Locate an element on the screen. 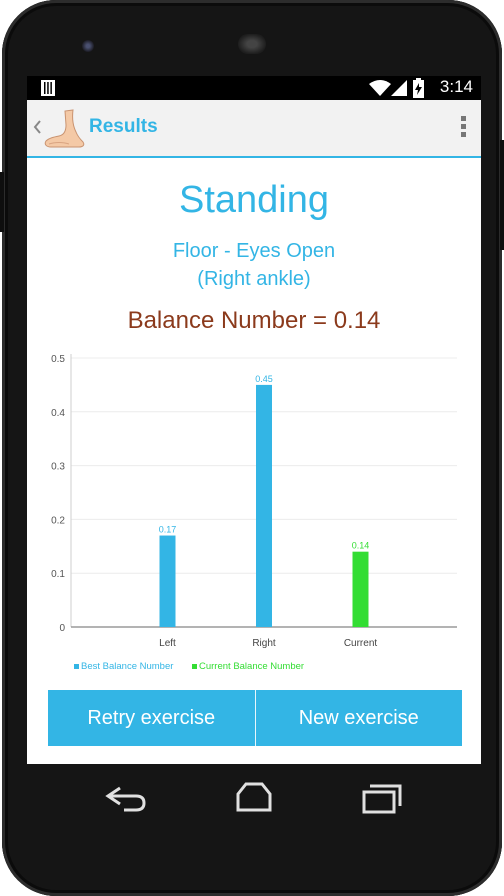 Image resolution: width=504 pixels, height=896 pixels. back-chevron-icon is located at coordinates (37, 127).